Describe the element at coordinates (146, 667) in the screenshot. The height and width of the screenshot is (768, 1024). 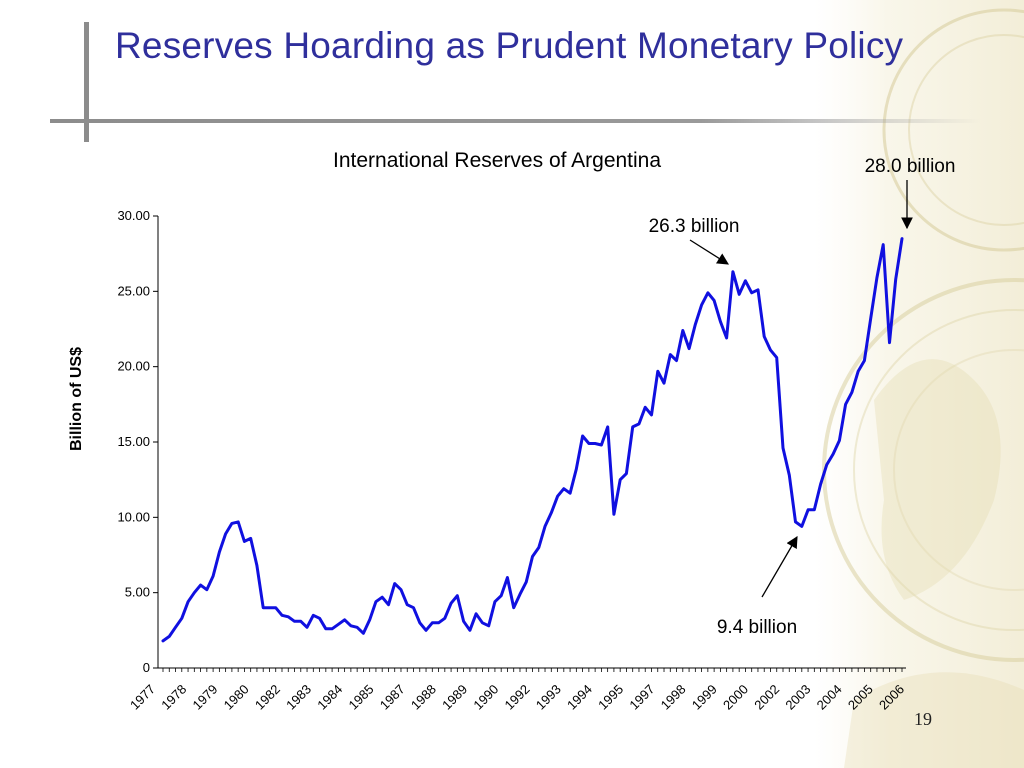
I see `y-tick-label: 0` at that location.